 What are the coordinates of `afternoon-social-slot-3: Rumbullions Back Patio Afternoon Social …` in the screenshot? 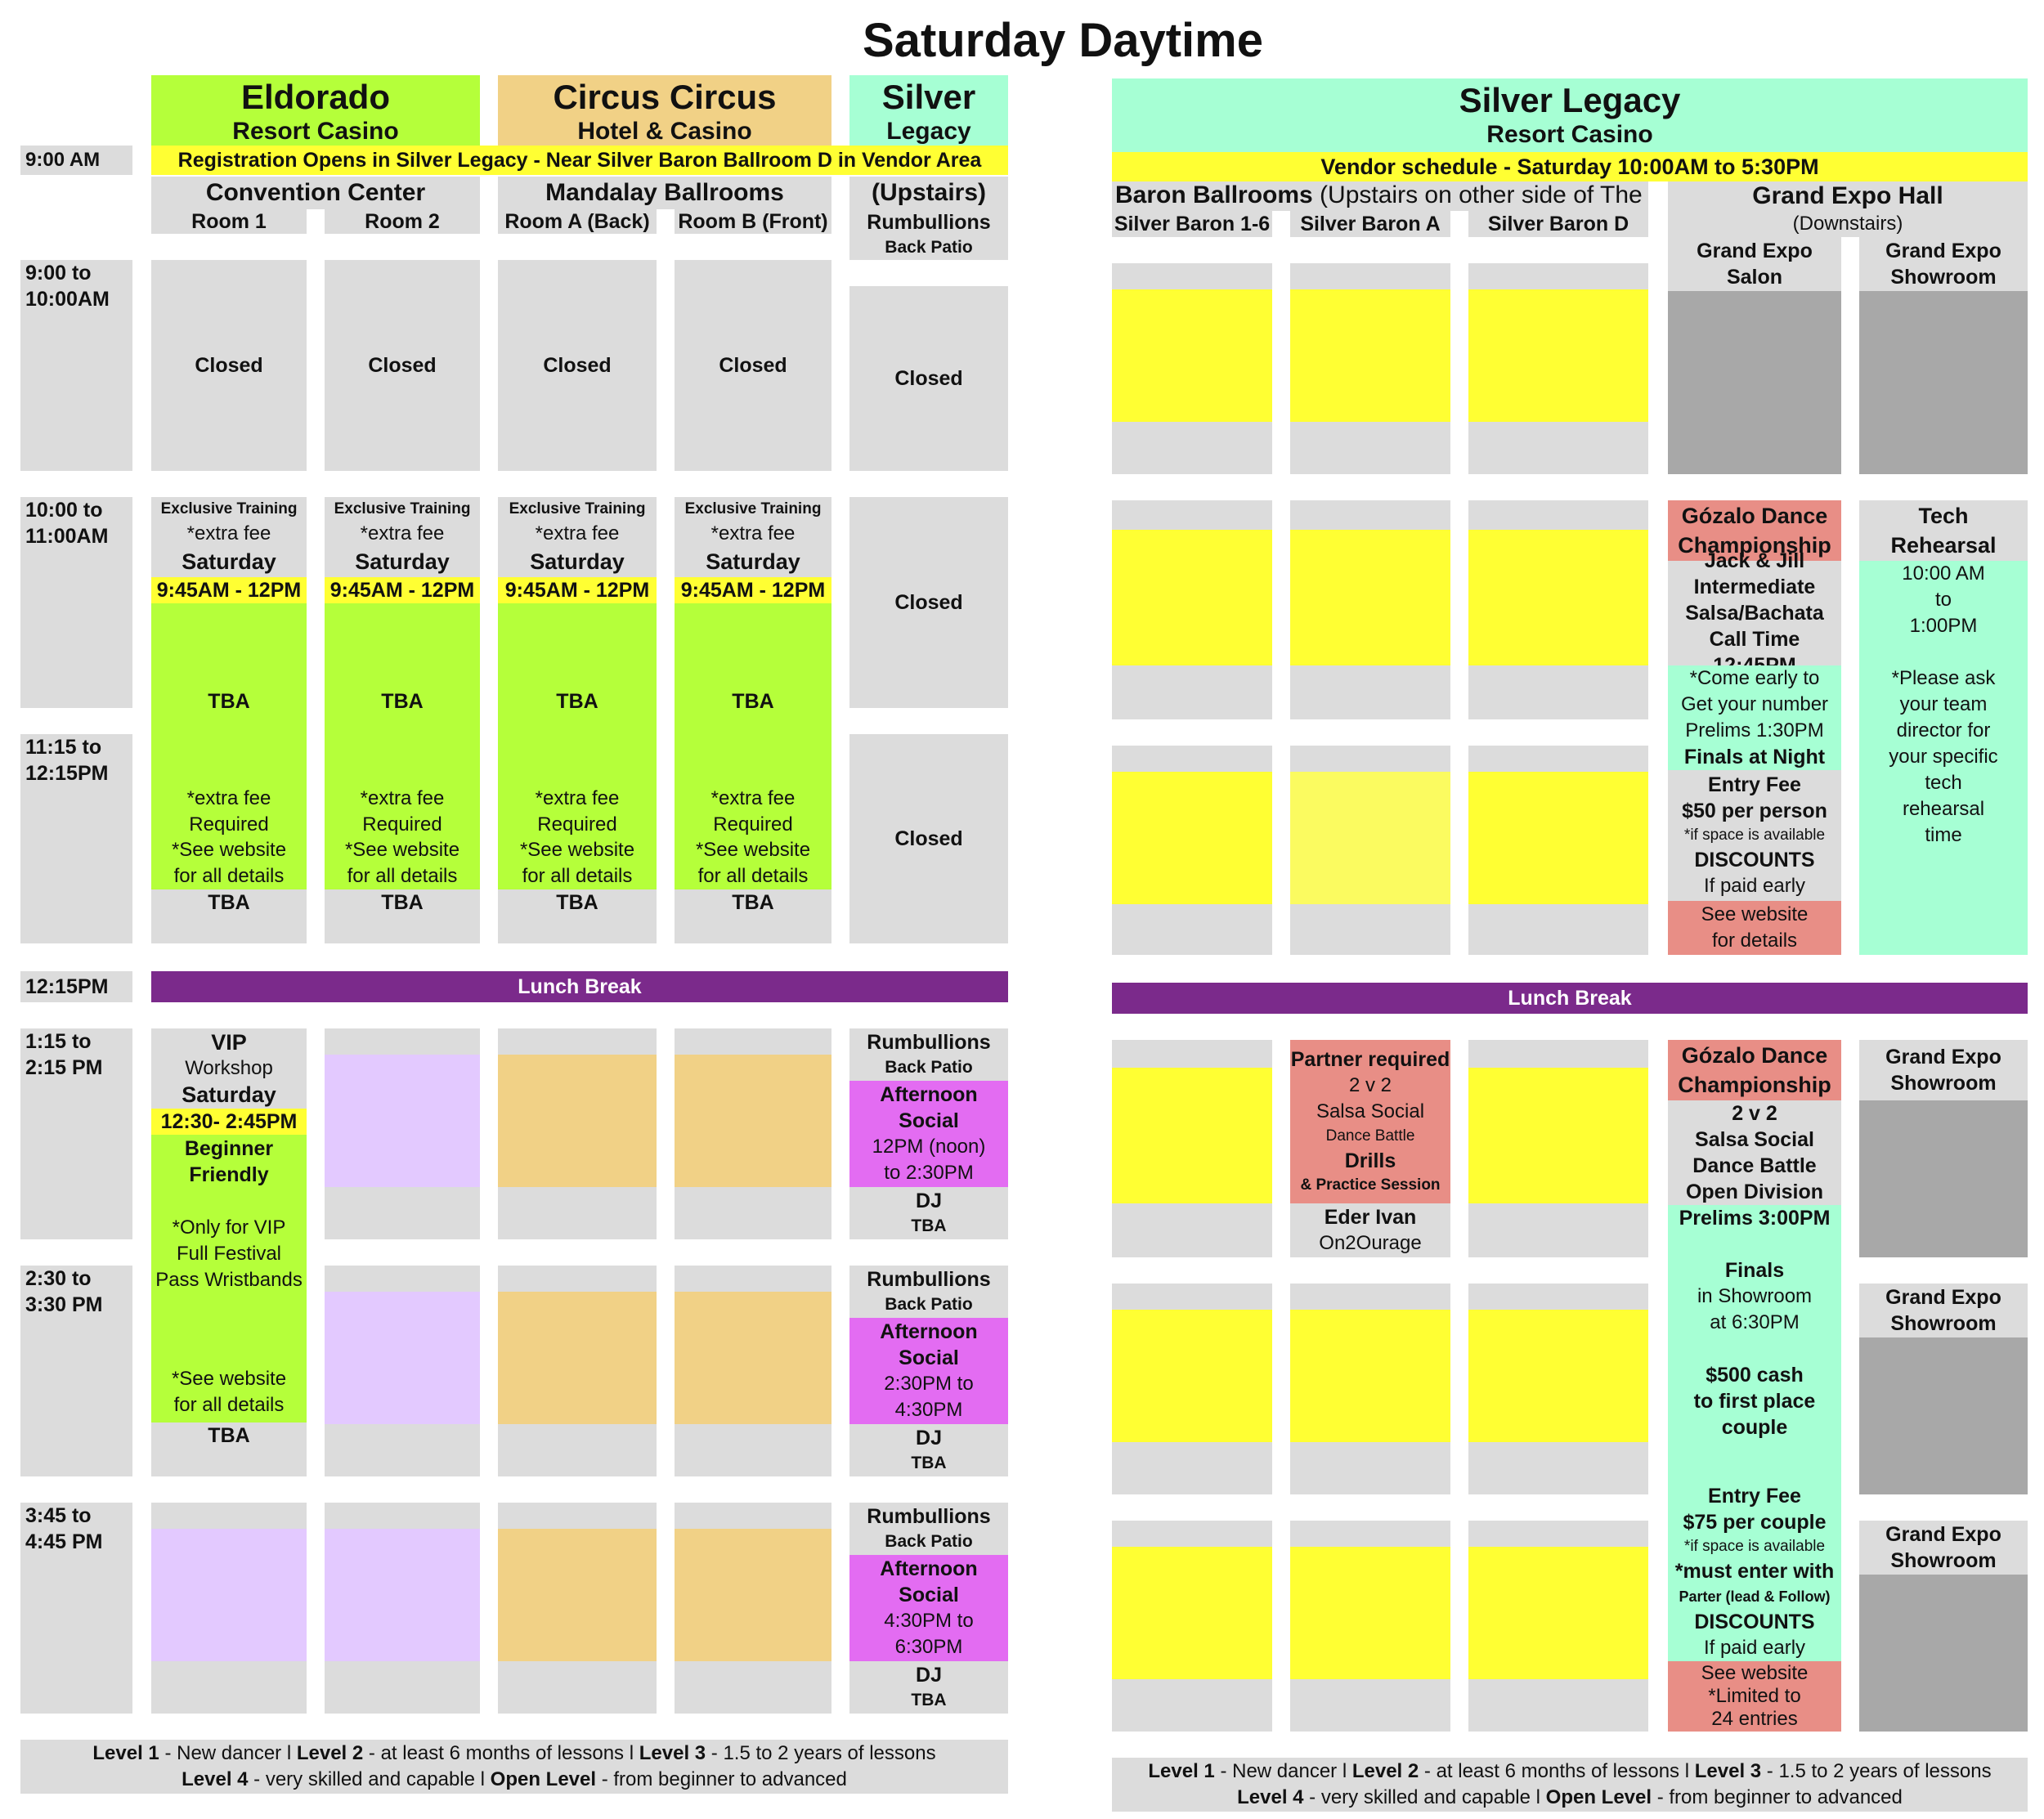 It's located at (928, 1608).